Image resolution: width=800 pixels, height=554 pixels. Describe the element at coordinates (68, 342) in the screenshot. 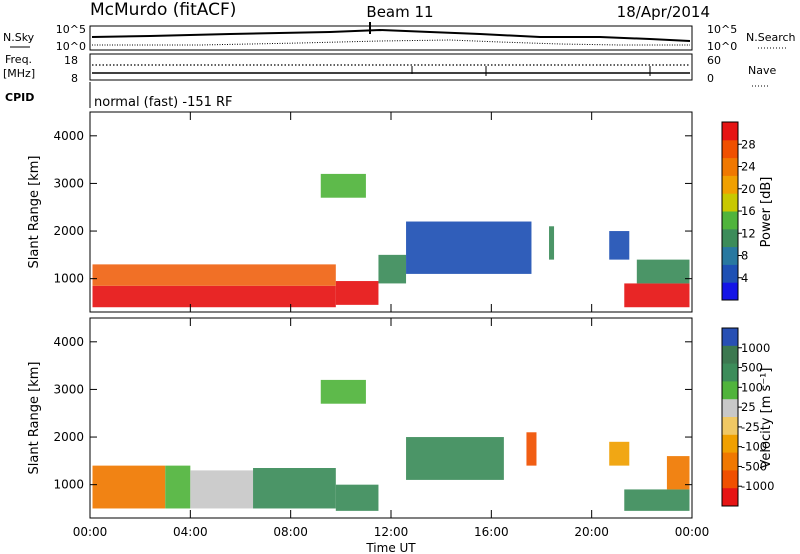

I see `velocity-panel-ytick-label-3: 4000` at that location.